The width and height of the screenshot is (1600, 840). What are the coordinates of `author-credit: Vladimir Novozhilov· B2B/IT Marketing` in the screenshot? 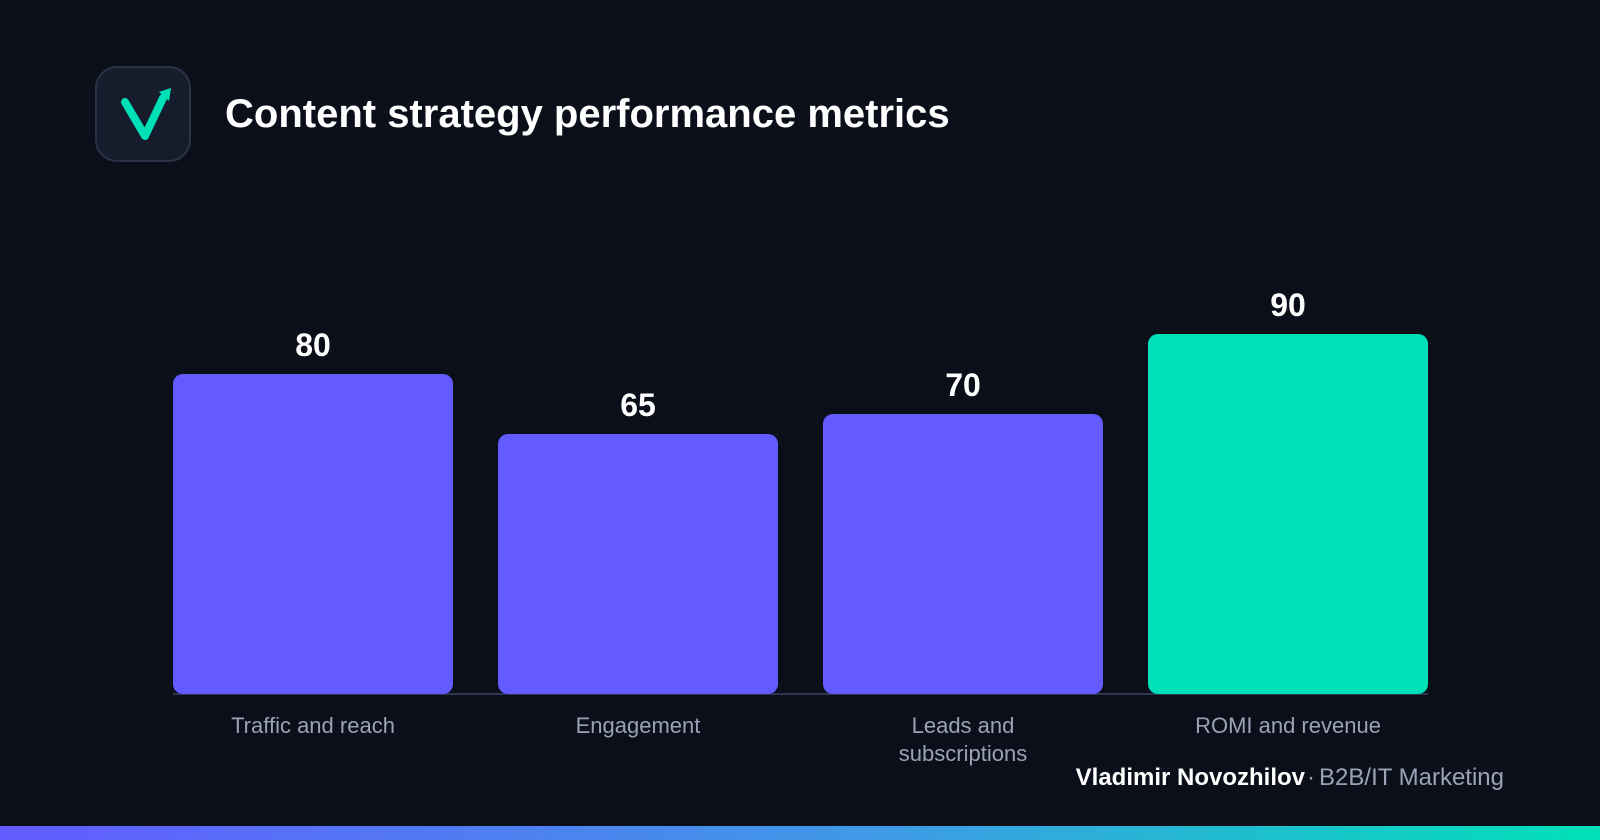 It's located at (1290, 778).